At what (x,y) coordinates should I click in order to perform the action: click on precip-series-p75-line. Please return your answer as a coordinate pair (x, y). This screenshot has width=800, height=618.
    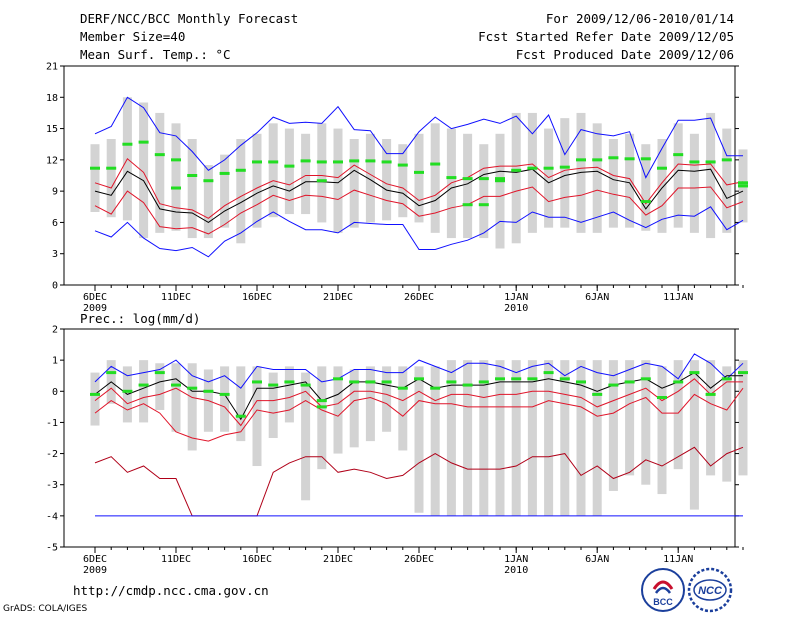
    Looking at the image, I should click on (418, 402).